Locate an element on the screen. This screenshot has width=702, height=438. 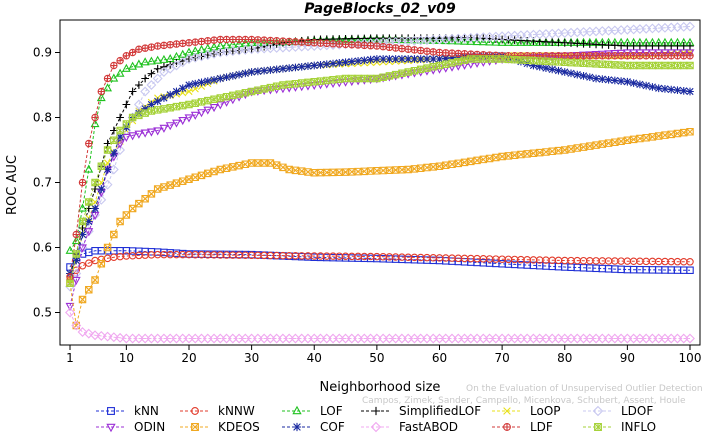
legend-label: LOF is located at coordinates (331, 411).